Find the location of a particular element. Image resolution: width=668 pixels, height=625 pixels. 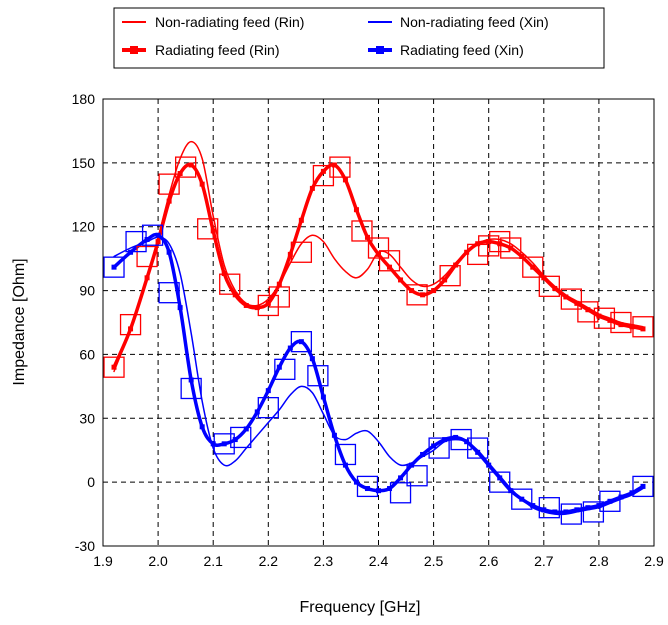

legend-entry-rad-rin: Radiating feed (Rin) is located at coordinates (201, 50).